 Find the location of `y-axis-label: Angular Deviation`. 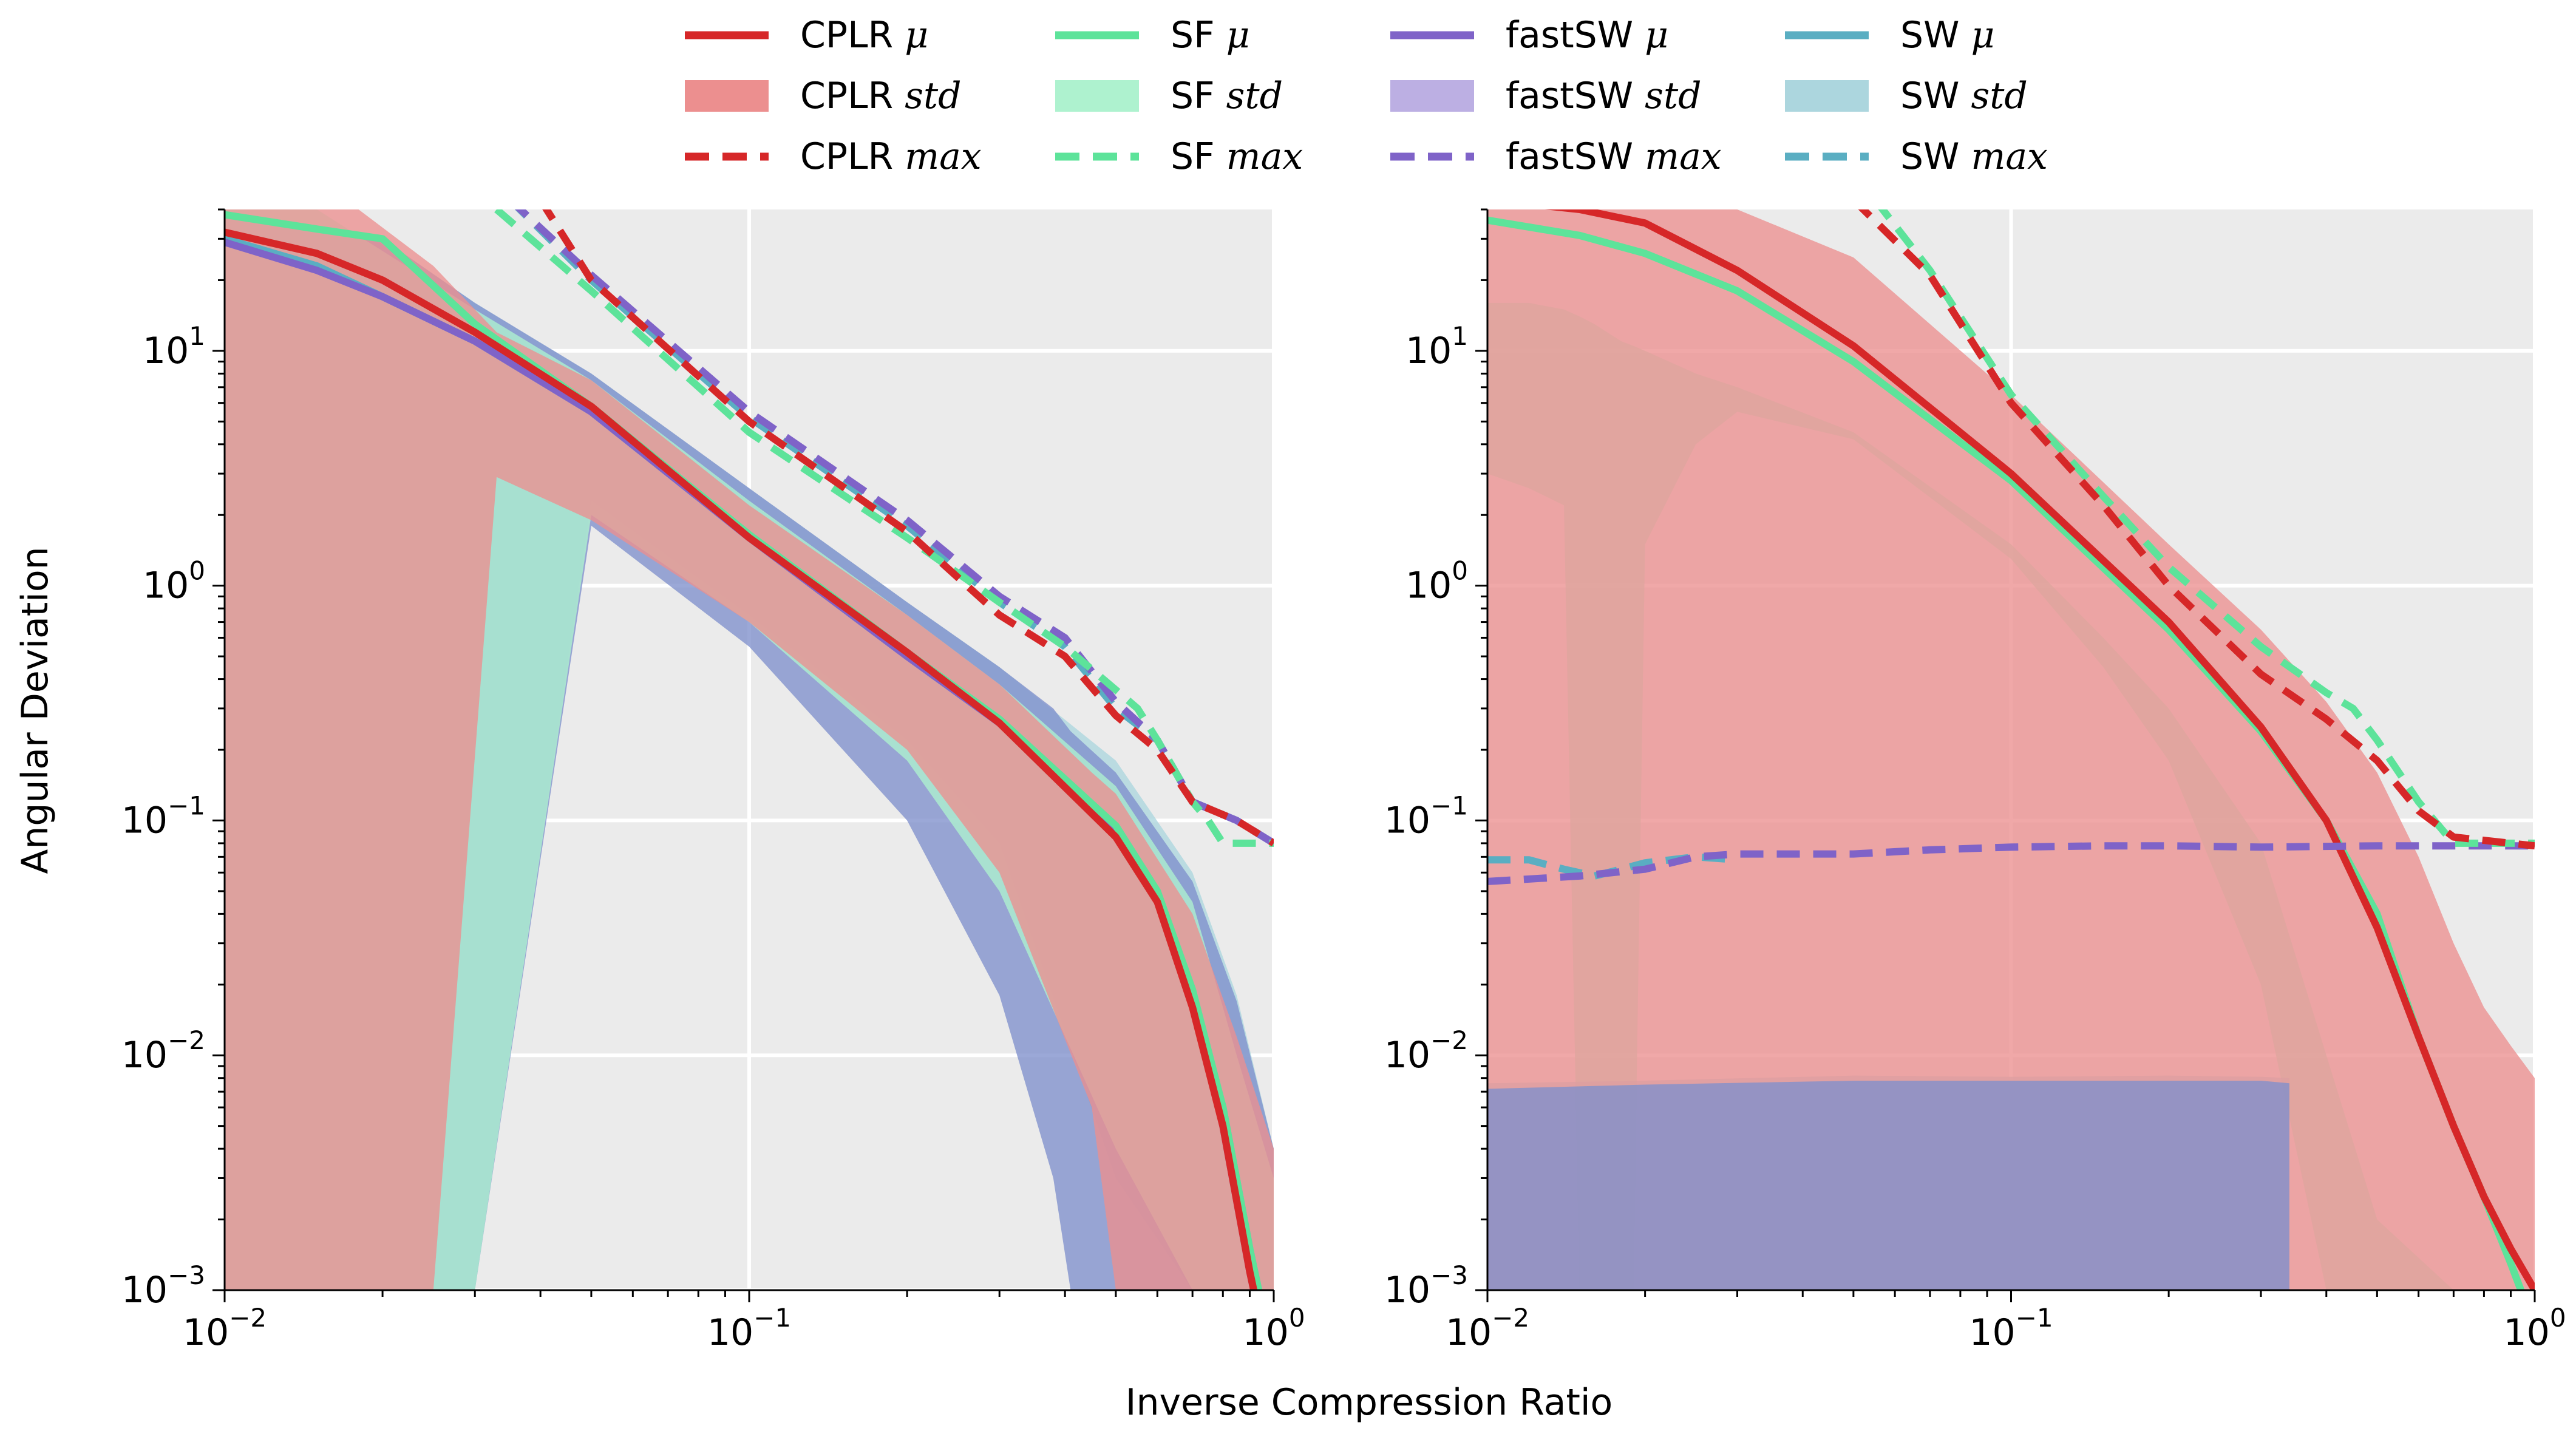

y-axis-label: Angular Deviation is located at coordinates (35, 710).